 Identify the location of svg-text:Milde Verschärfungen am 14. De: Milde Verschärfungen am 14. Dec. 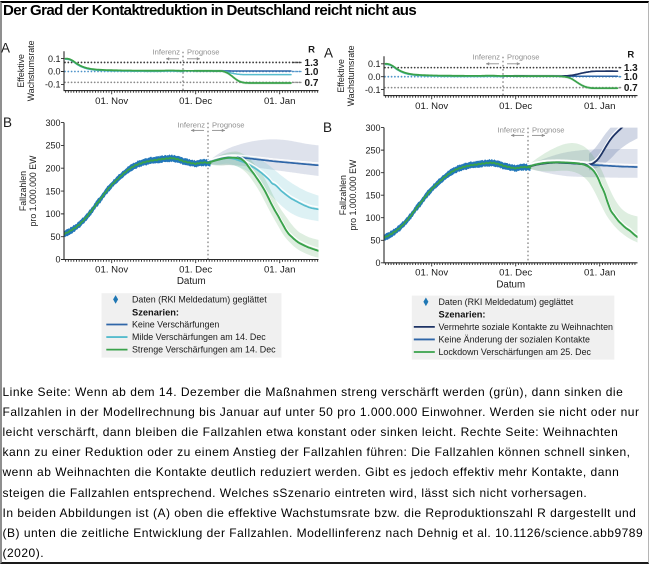
(199, 337).